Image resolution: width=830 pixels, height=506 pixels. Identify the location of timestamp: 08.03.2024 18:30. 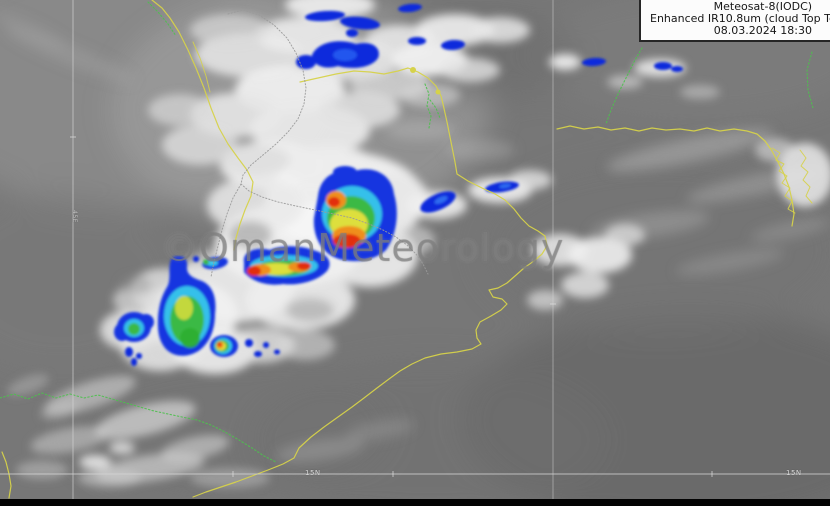
(762, 30).